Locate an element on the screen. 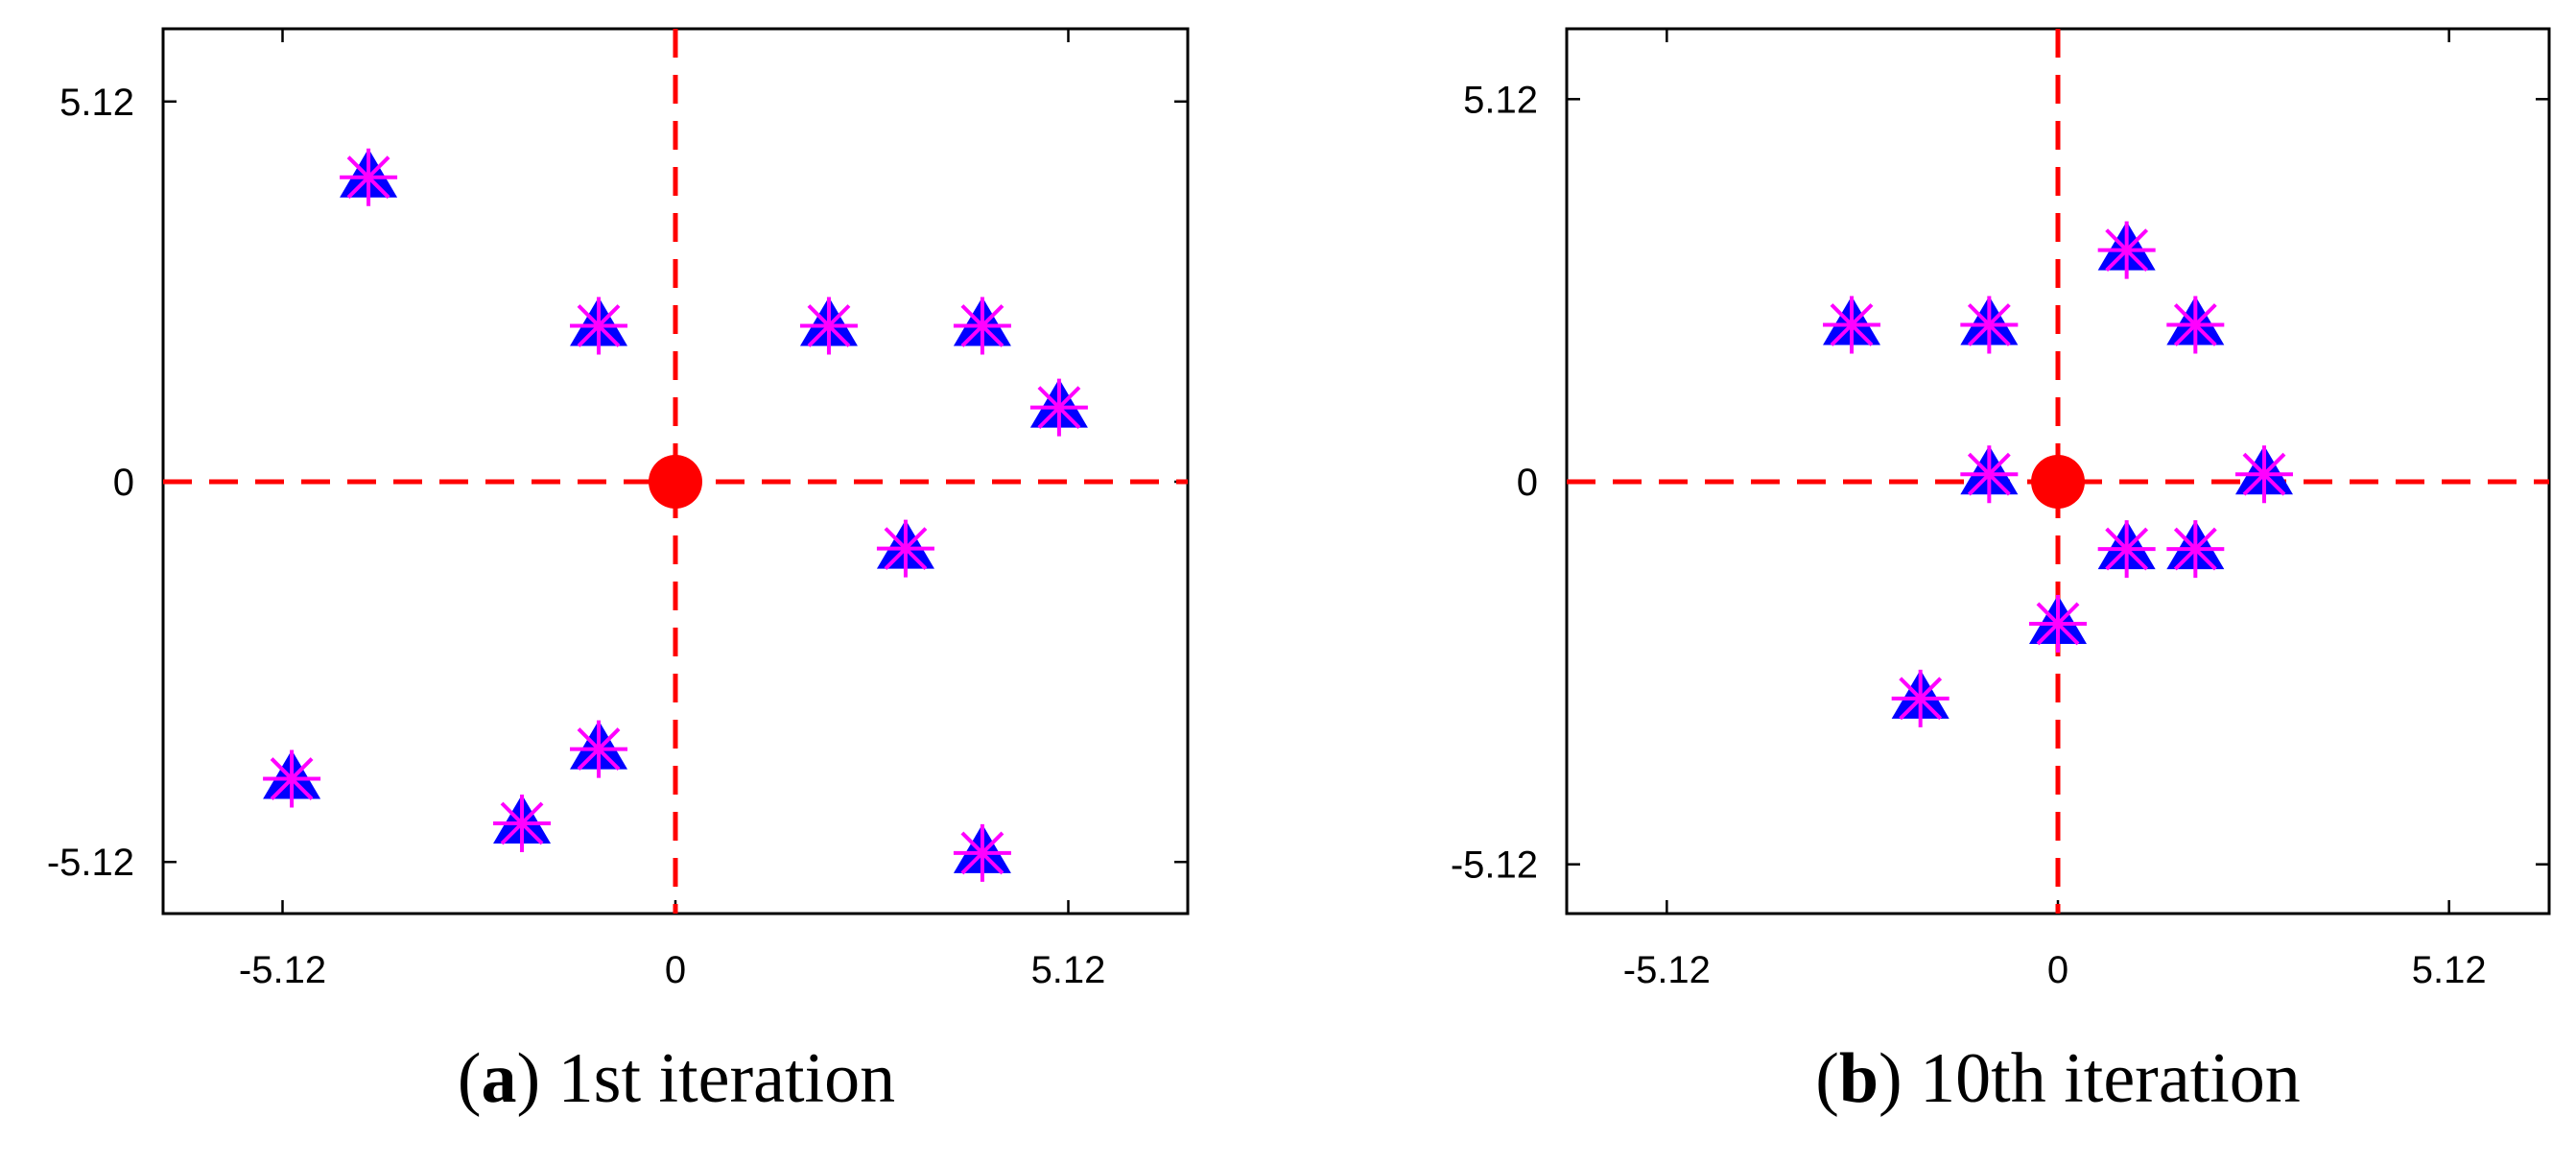 Image resolution: width=2576 pixels, height=1165 pixels. panel-caption: (b) 10th iteration is located at coordinates (2058, 1078).